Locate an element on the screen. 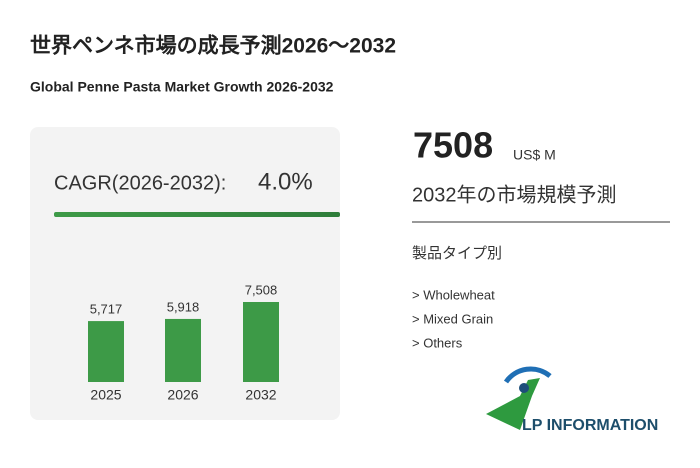  value-label: 5,918 is located at coordinates (183, 306).